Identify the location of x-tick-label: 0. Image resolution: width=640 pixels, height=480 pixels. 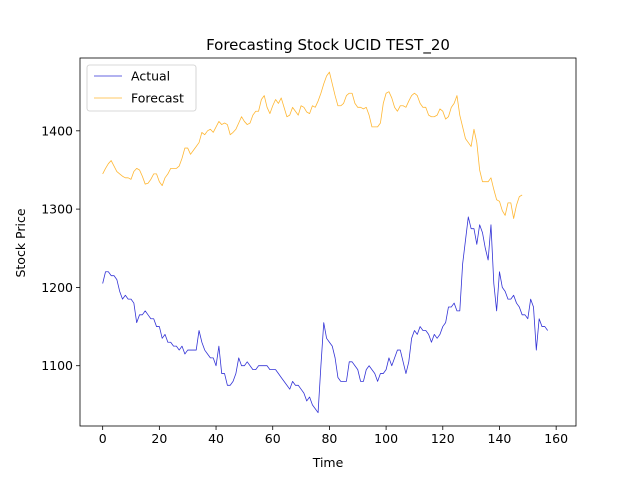
(103, 438).